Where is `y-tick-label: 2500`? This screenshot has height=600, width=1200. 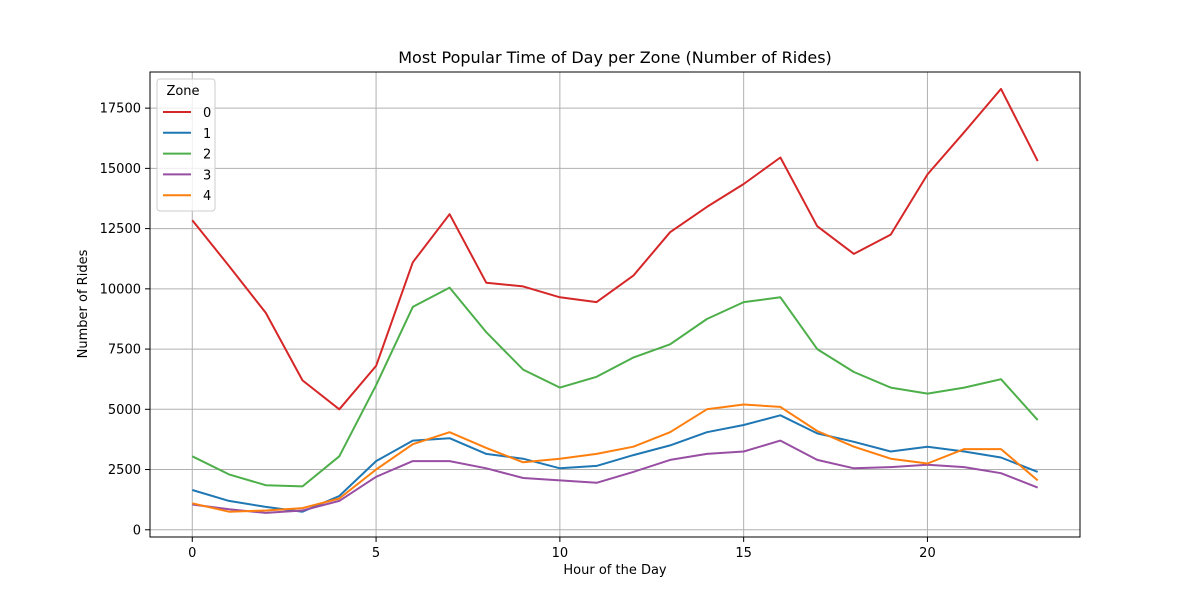
y-tick-label: 2500 is located at coordinates (124, 470).